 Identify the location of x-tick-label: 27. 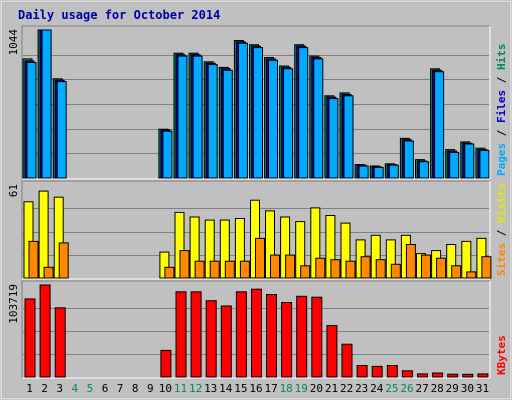
(421, 388).